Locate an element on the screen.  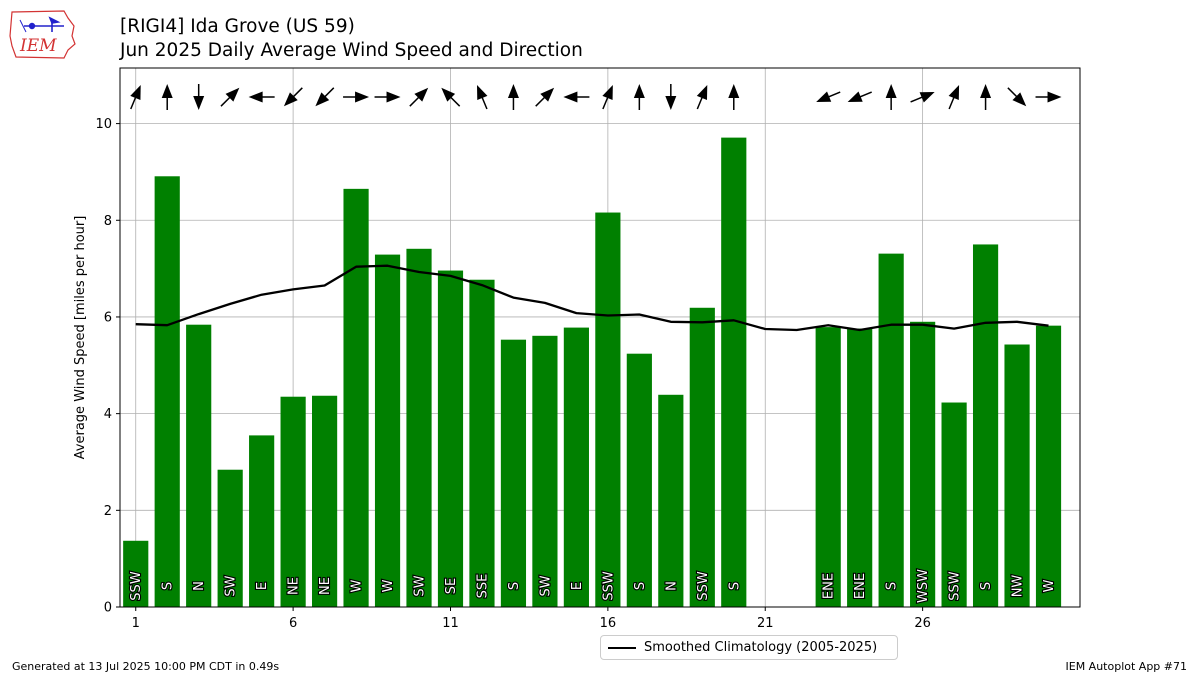
direction-label-day-17: S is located at coordinates (640, 586).